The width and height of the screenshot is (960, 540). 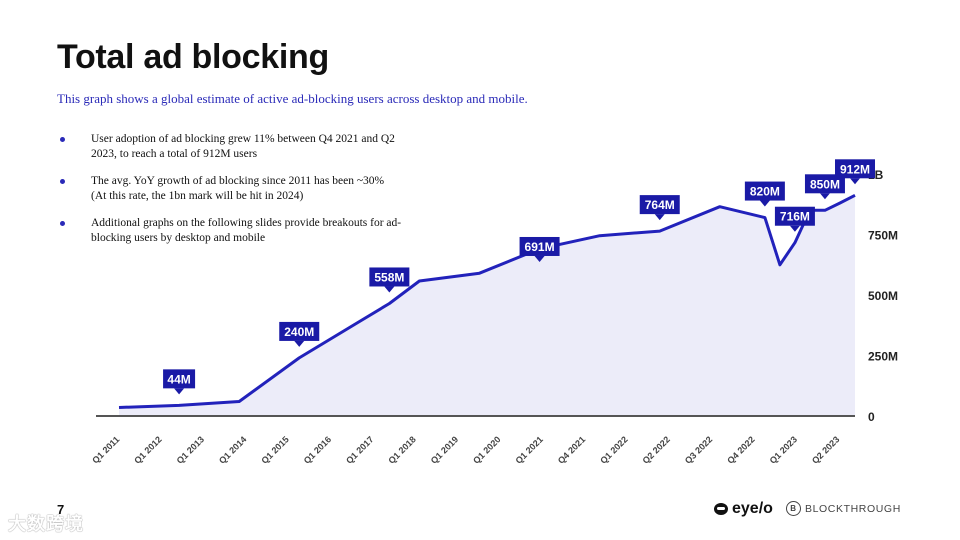 What do you see at coordinates (883, 236) in the screenshot?
I see `y-tick-label: 750M` at bounding box center [883, 236].